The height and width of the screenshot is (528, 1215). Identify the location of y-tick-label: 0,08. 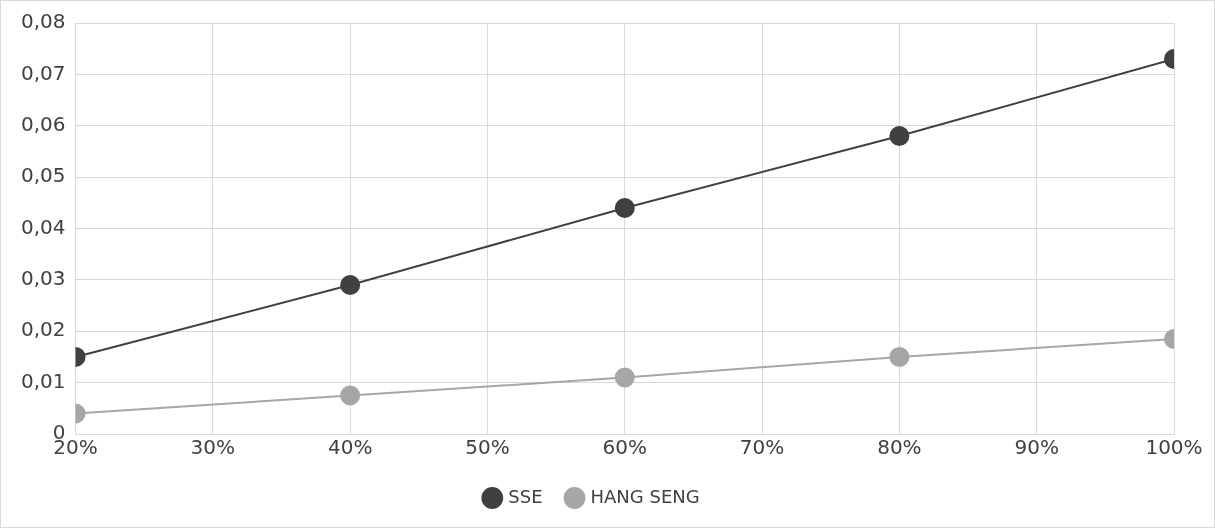
(43, 21).